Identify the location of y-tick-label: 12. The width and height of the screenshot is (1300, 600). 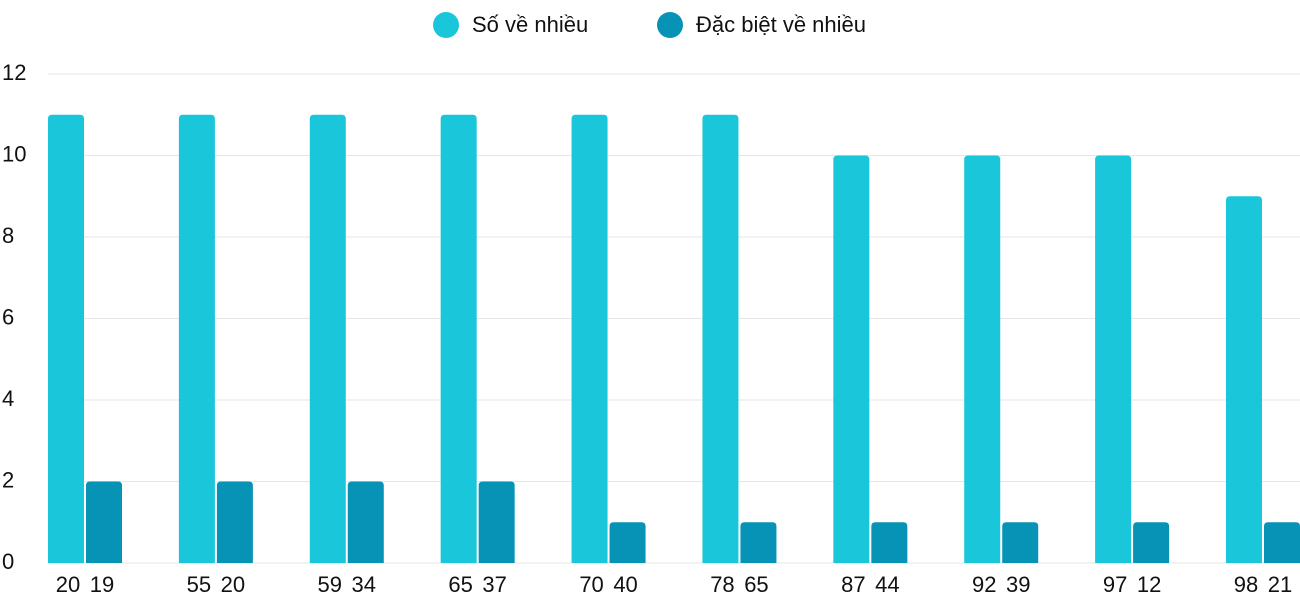
(14, 72).